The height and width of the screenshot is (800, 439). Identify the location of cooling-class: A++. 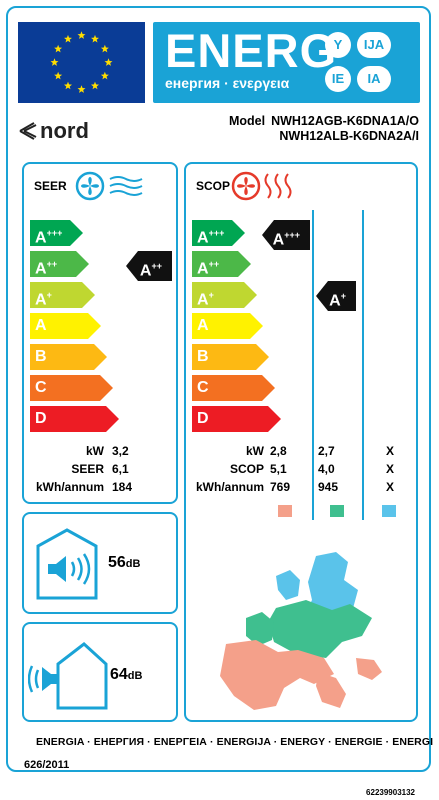
(150, 270).